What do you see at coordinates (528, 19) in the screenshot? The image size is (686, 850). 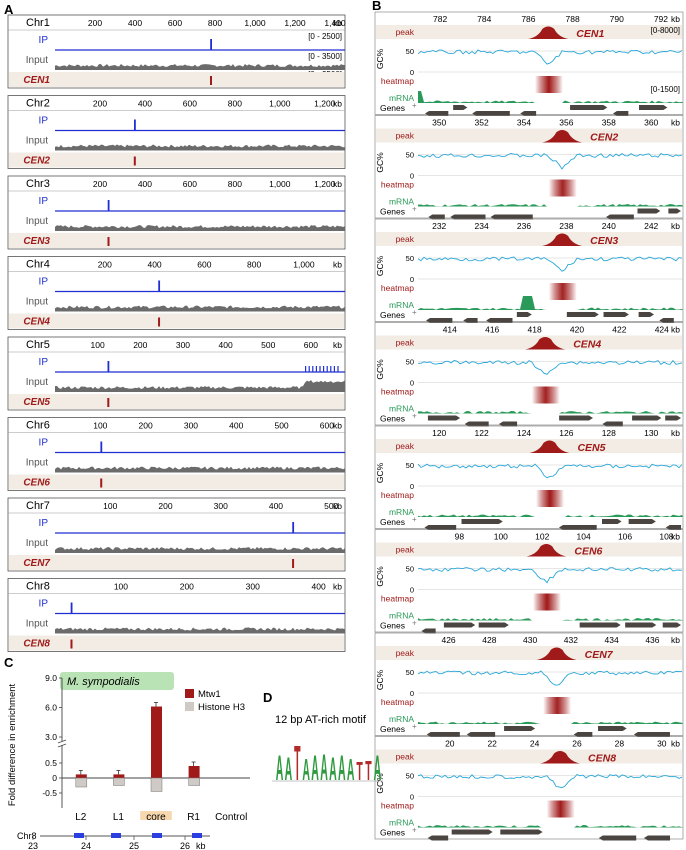 I see `locus-tick-label: 786` at bounding box center [528, 19].